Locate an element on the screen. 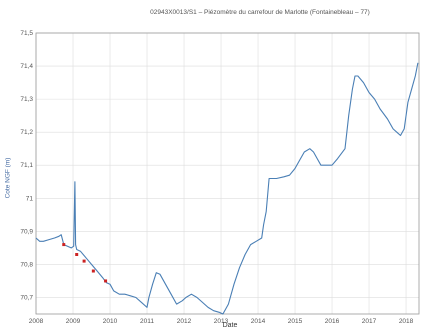  x-tick-label: 2014 is located at coordinates (258, 321).